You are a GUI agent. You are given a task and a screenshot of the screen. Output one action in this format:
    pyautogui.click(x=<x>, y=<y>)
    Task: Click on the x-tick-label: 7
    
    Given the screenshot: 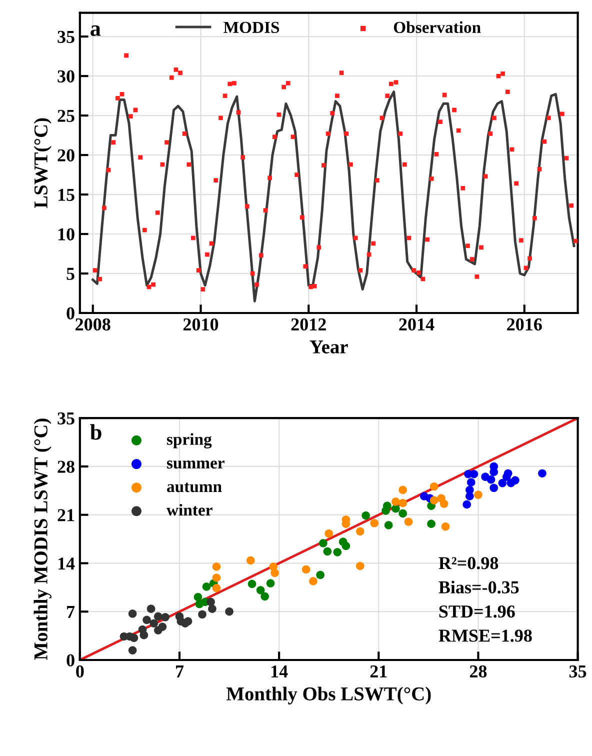 What is the action you would take?
    pyautogui.click(x=180, y=672)
    